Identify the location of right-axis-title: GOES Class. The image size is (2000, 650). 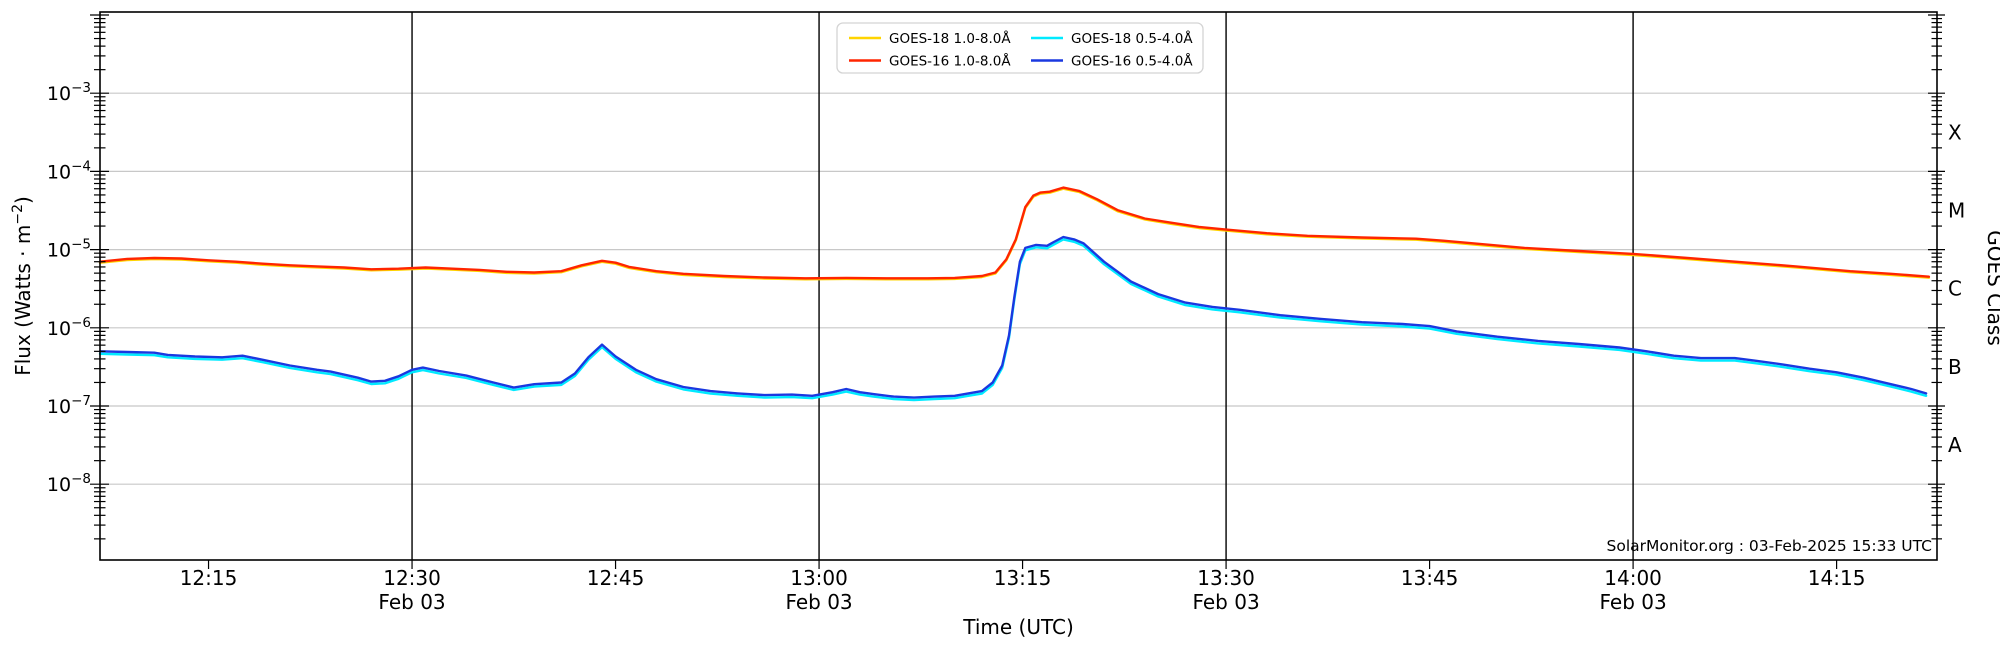
(1991, 288).